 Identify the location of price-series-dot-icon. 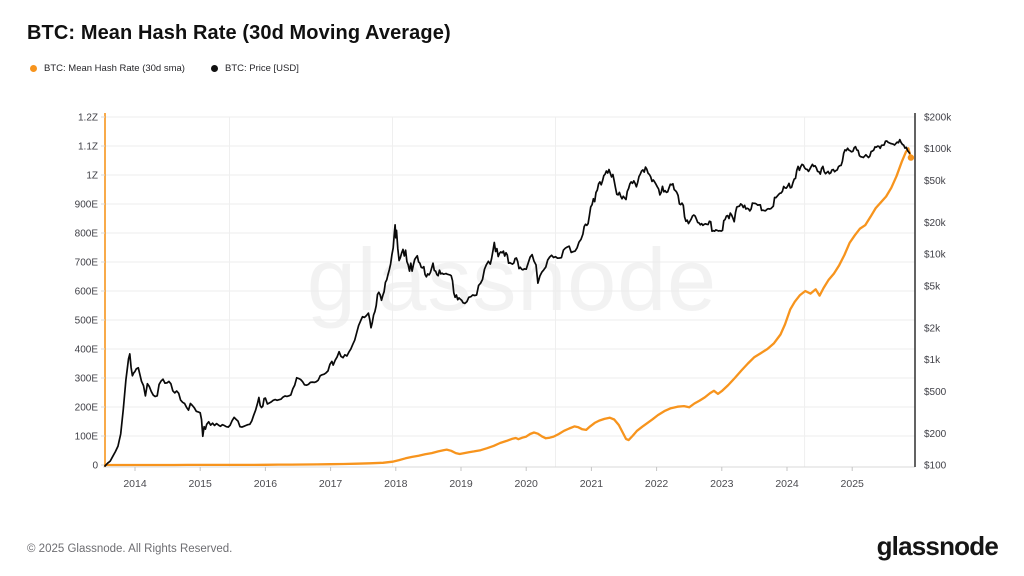
(214, 68).